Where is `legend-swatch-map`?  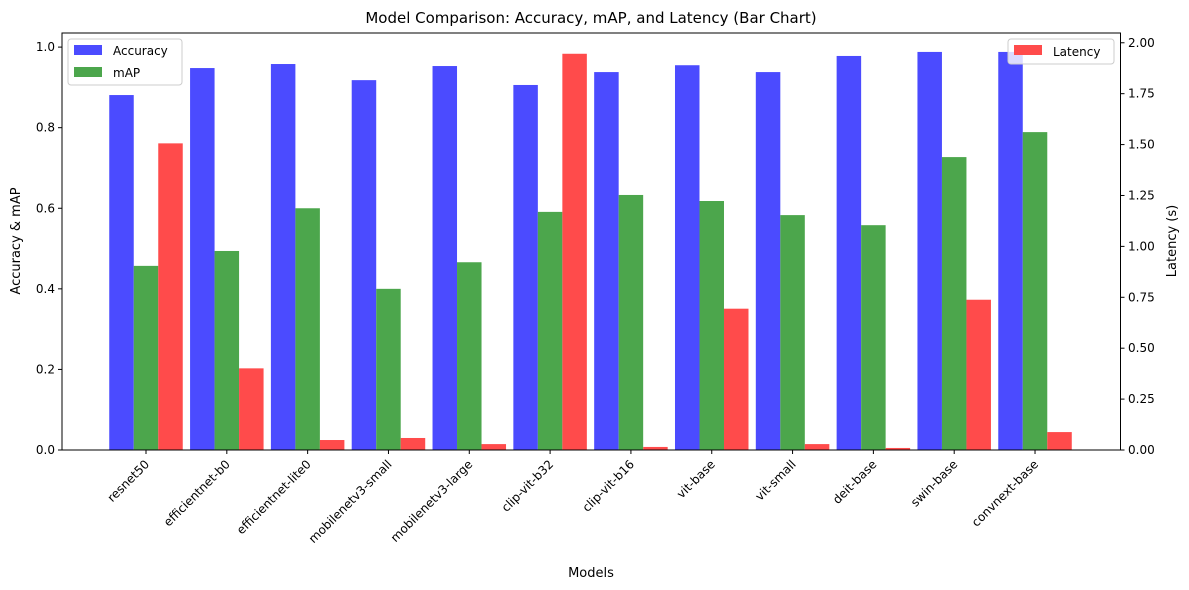 legend-swatch-map is located at coordinates (88, 72).